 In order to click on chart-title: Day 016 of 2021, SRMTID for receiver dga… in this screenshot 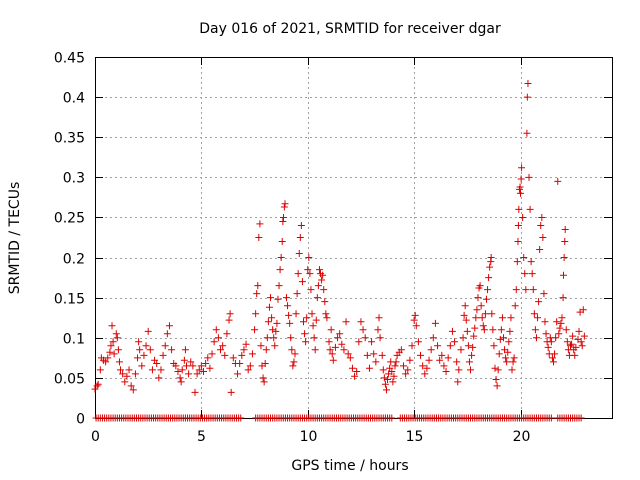, I will do `click(350, 29)`.